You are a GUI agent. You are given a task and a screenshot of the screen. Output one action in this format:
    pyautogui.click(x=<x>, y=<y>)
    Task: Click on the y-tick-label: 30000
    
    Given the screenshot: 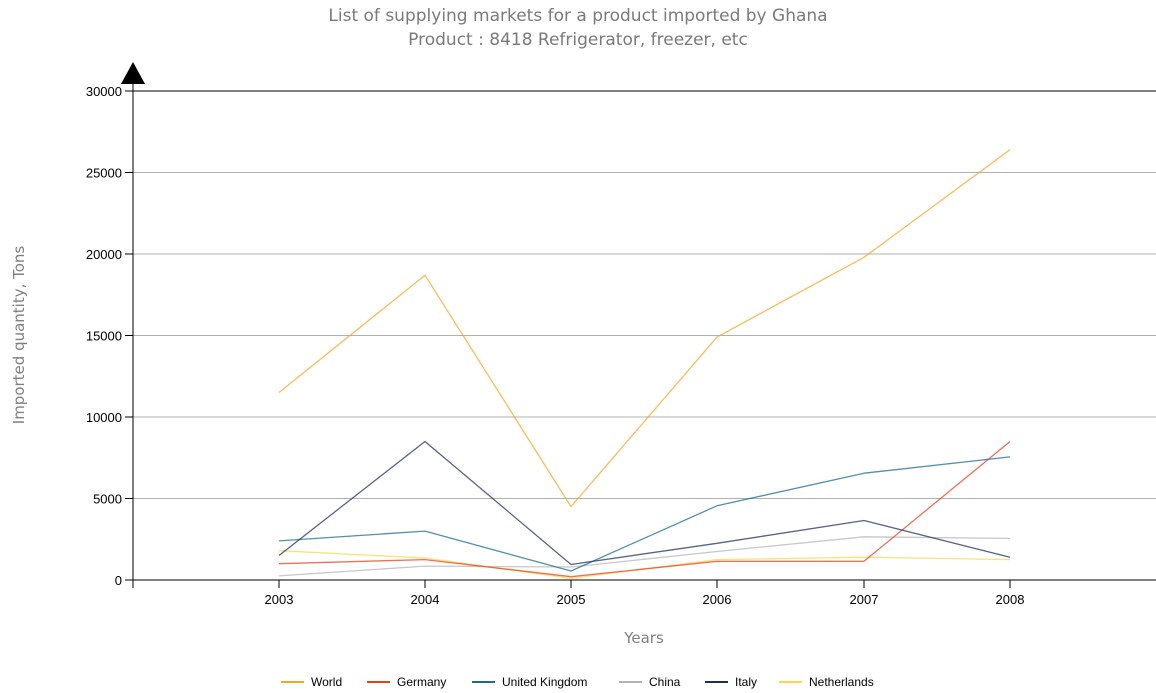 What is the action you would take?
    pyautogui.click(x=104, y=91)
    